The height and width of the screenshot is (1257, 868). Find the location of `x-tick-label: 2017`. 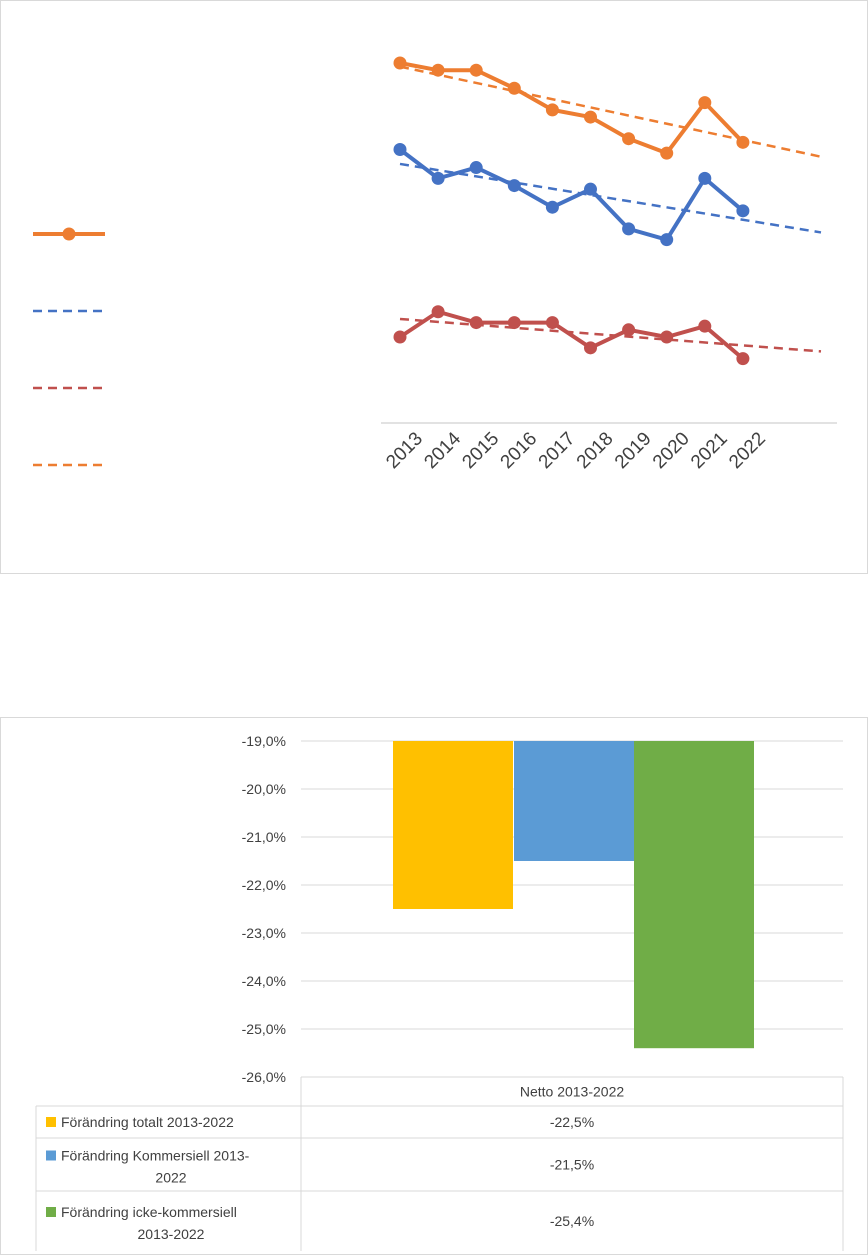

x-tick-label: 2017 is located at coordinates (557, 450).